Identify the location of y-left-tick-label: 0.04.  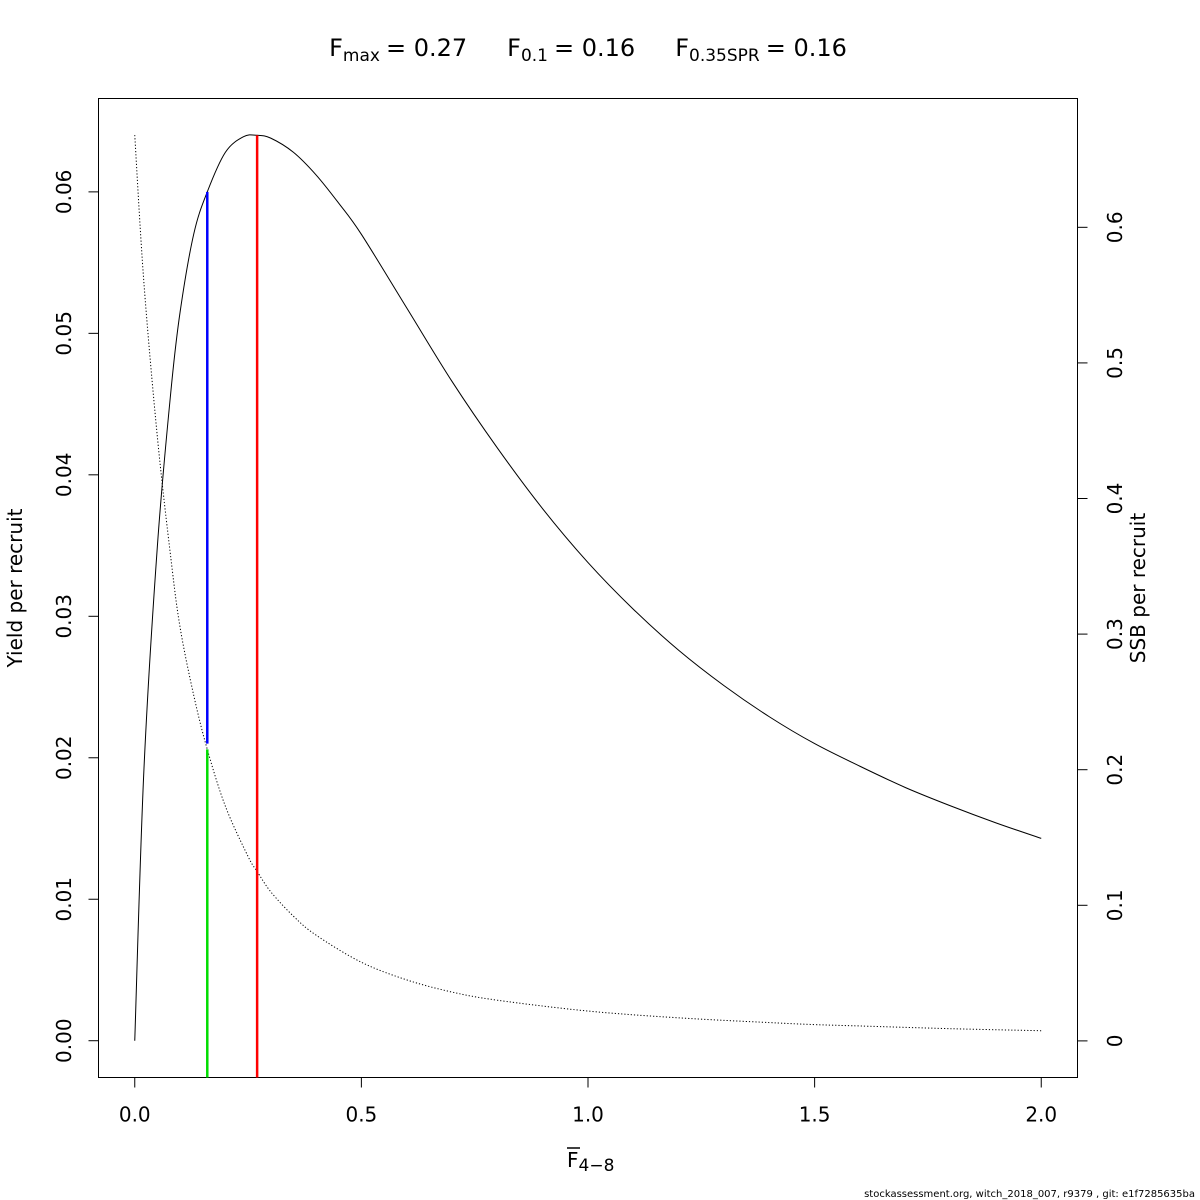
(64, 475).